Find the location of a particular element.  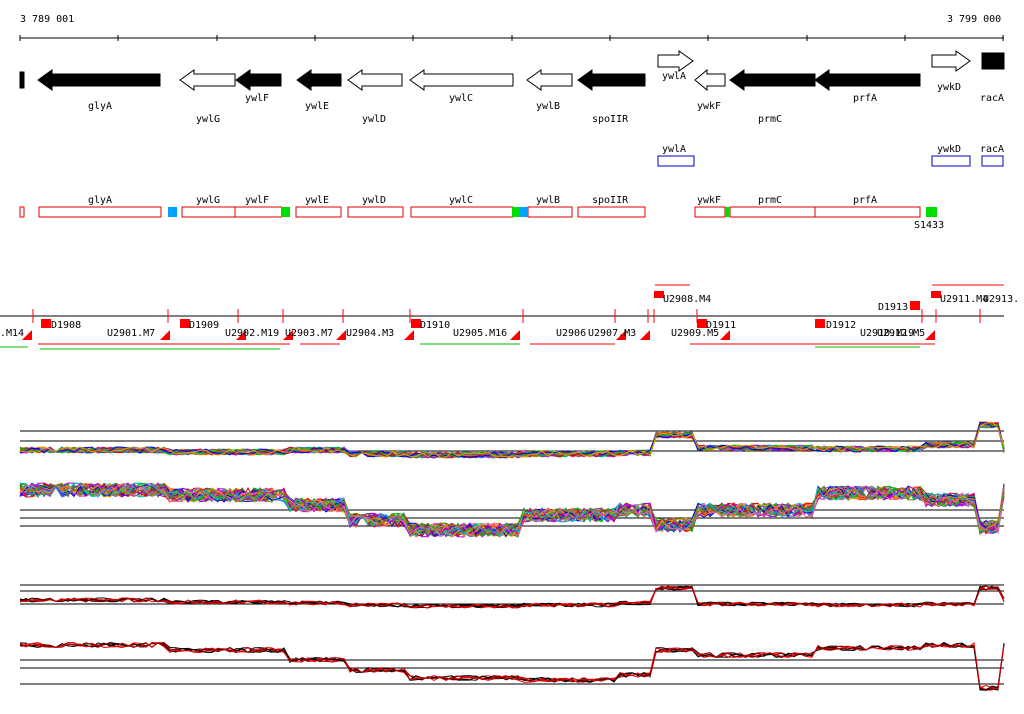

transcript-label-spoIIR: spoIIR is located at coordinates (610, 200).